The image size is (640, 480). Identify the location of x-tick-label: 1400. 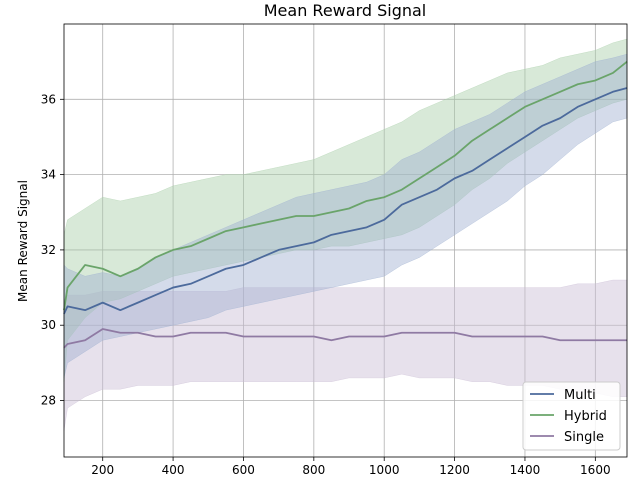
(525, 470).